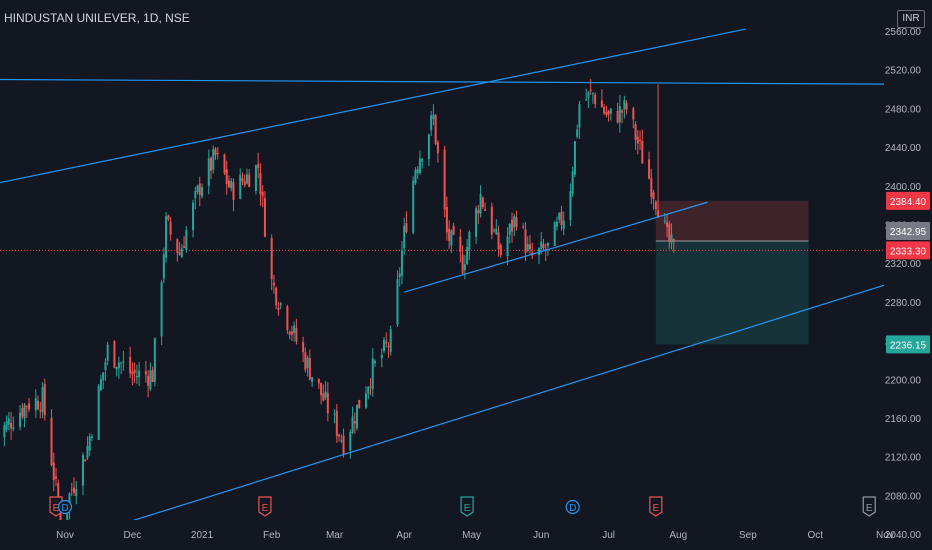  Describe the element at coordinates (908, 250) in the screenshot. I see `current-price-label-bg` at that location.